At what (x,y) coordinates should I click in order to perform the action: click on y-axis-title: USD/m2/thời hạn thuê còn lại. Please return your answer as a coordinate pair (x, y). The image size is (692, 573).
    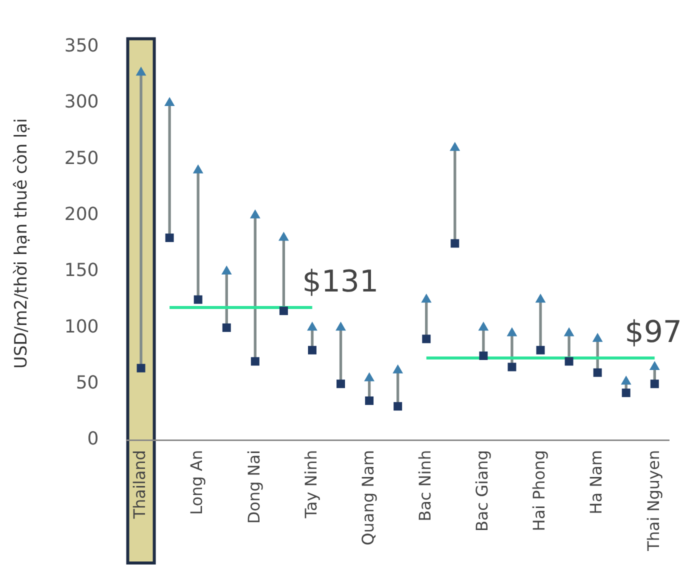
    Looking at the image, I should click on (22, 243).